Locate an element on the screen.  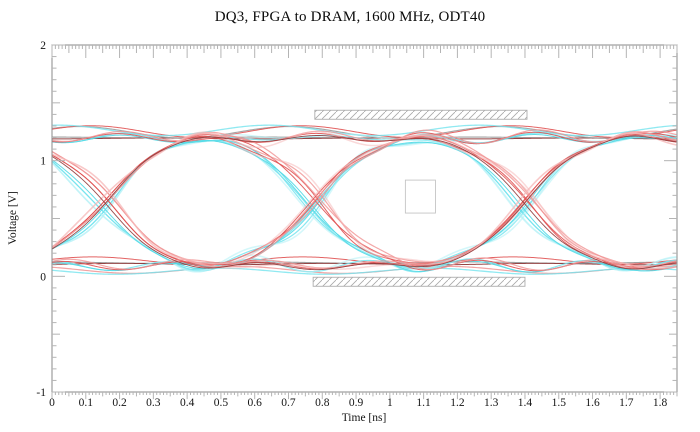
x-tick-label: 0.4 is located at coordinates (187, 403).